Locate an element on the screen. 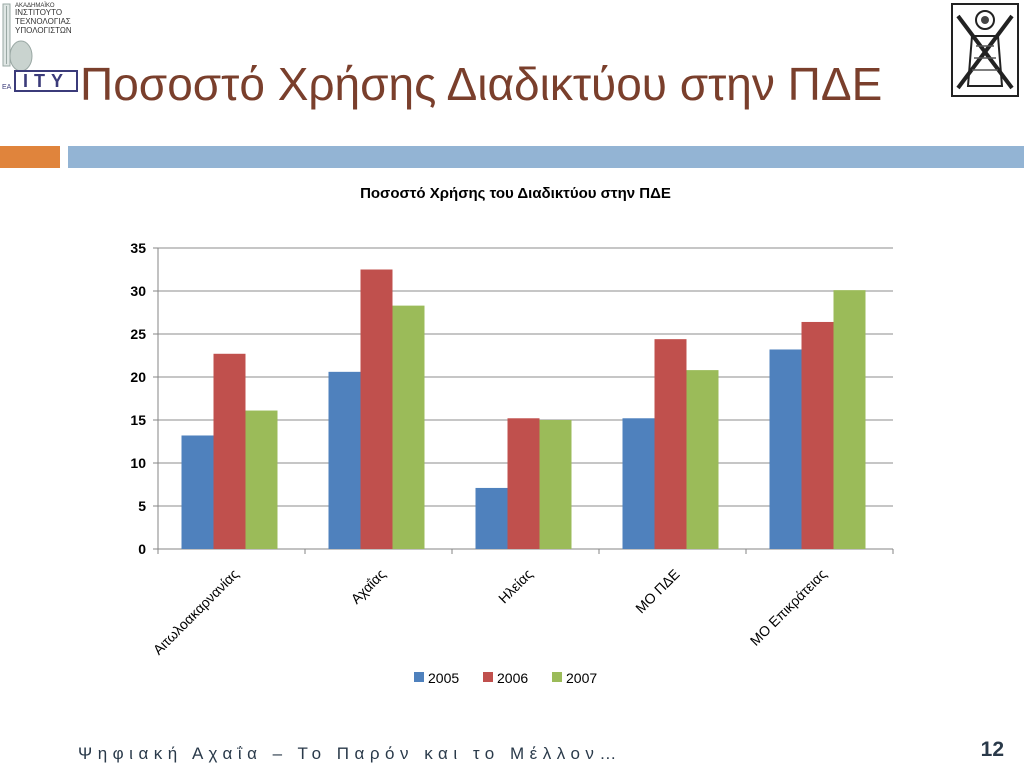 The image size is (1024, 768). y-tick-label: 5 is located at coordinates (142, 506).